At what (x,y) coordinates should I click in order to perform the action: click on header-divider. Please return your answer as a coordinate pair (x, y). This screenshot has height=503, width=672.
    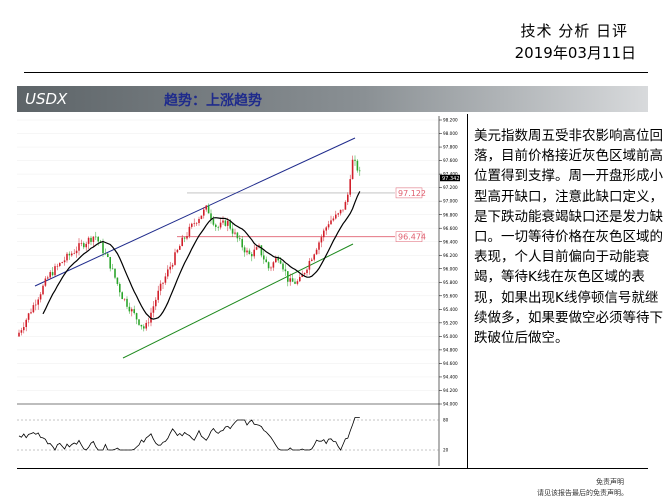
    Looking at the image, I should click on (336, 72).